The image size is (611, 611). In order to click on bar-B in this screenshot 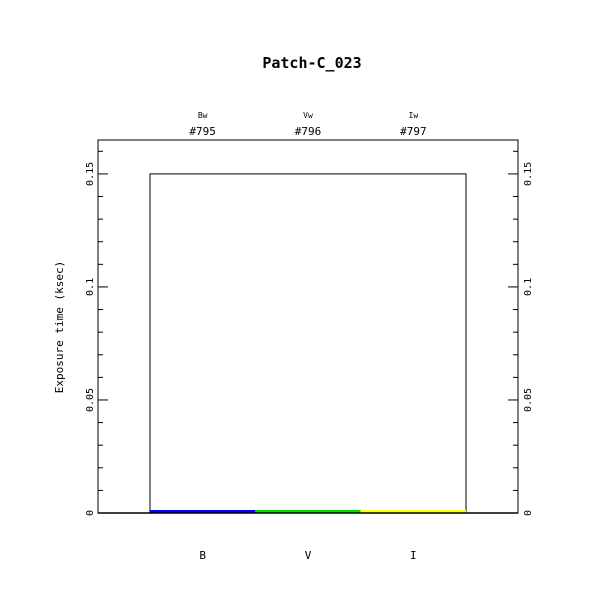, I will do `click(203, 511)`.